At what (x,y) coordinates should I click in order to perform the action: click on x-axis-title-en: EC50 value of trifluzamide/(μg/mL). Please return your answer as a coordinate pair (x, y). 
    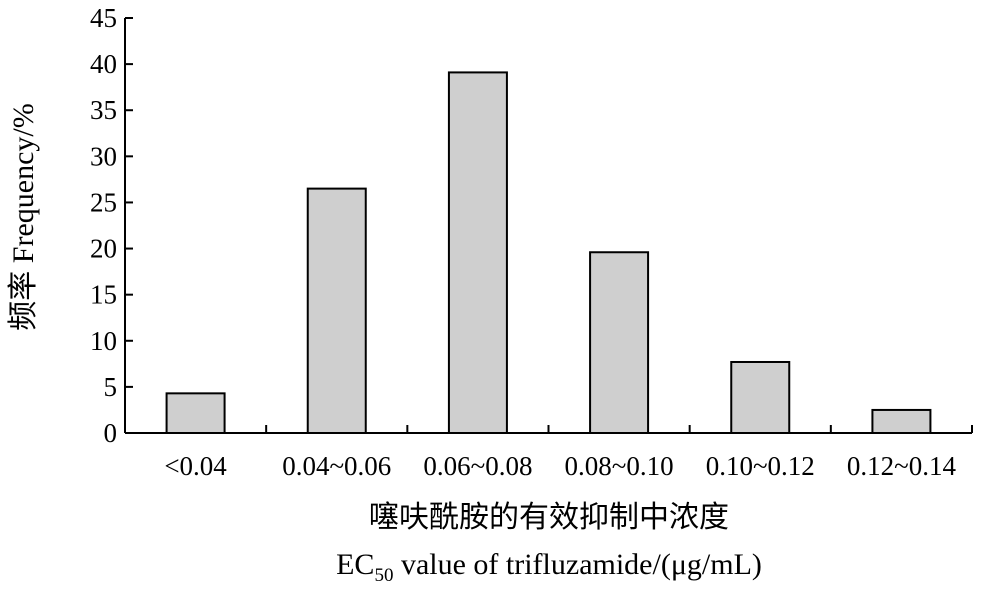
    Looking at the image, I should click on (549, 567).